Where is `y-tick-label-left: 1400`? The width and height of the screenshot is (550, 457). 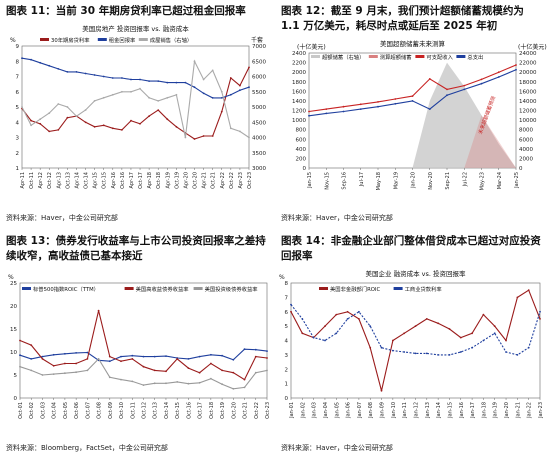 y-tick-label-left: 1400 is located at coordinates (299, 102).